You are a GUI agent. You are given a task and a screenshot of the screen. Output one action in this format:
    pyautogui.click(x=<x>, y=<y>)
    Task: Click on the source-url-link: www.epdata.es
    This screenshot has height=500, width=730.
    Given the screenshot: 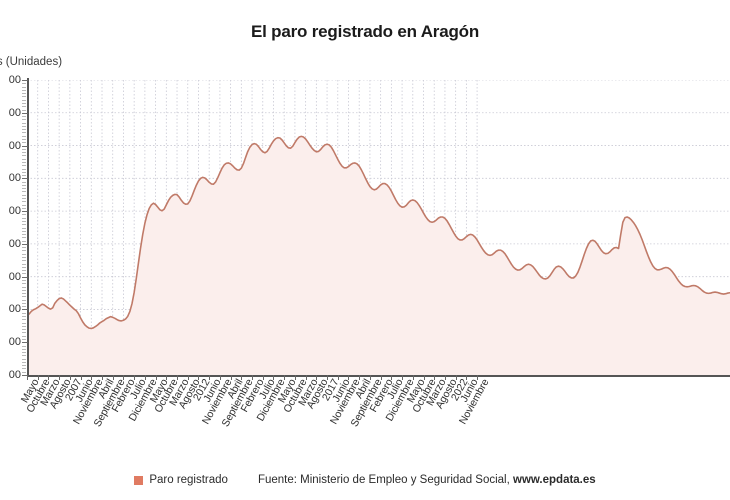 What is the action you would take?
    pyautogui.click(x=554, y=480)
    